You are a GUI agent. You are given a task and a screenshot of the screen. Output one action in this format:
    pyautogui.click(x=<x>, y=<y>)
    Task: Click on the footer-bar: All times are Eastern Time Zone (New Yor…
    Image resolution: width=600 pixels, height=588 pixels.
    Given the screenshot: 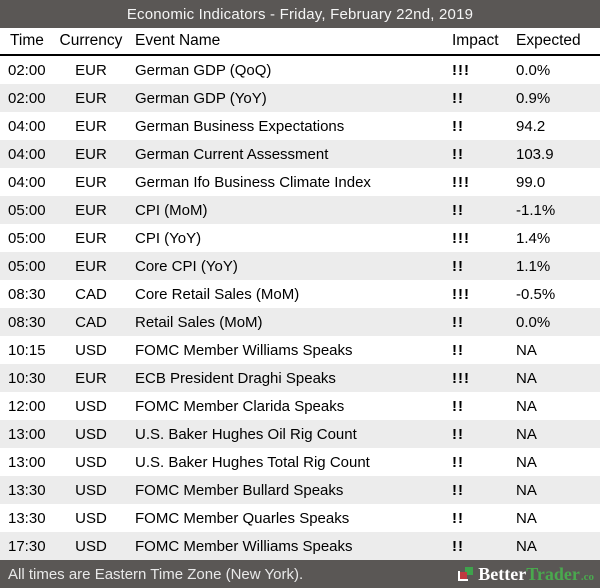 What is the action you would take?
    pyautogui.click(x=300, y=574)
    